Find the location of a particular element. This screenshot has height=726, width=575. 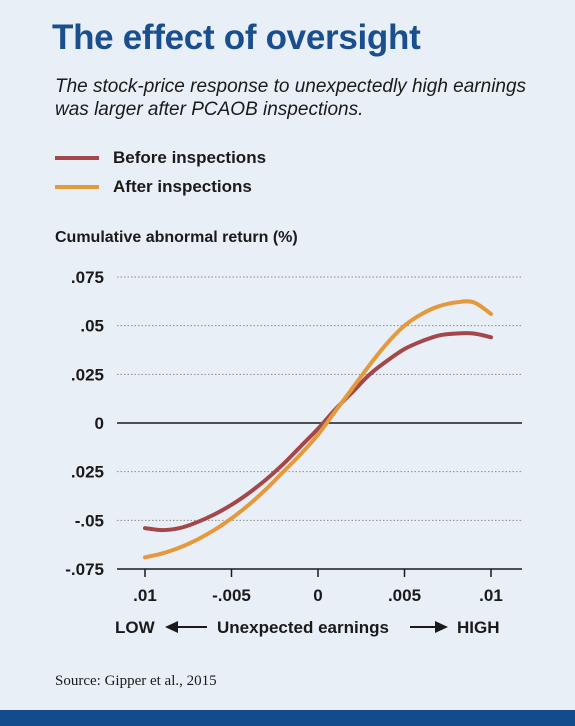

x-axis: .01 -.005 0 .005 .01 is located at coordinates (319, 586).